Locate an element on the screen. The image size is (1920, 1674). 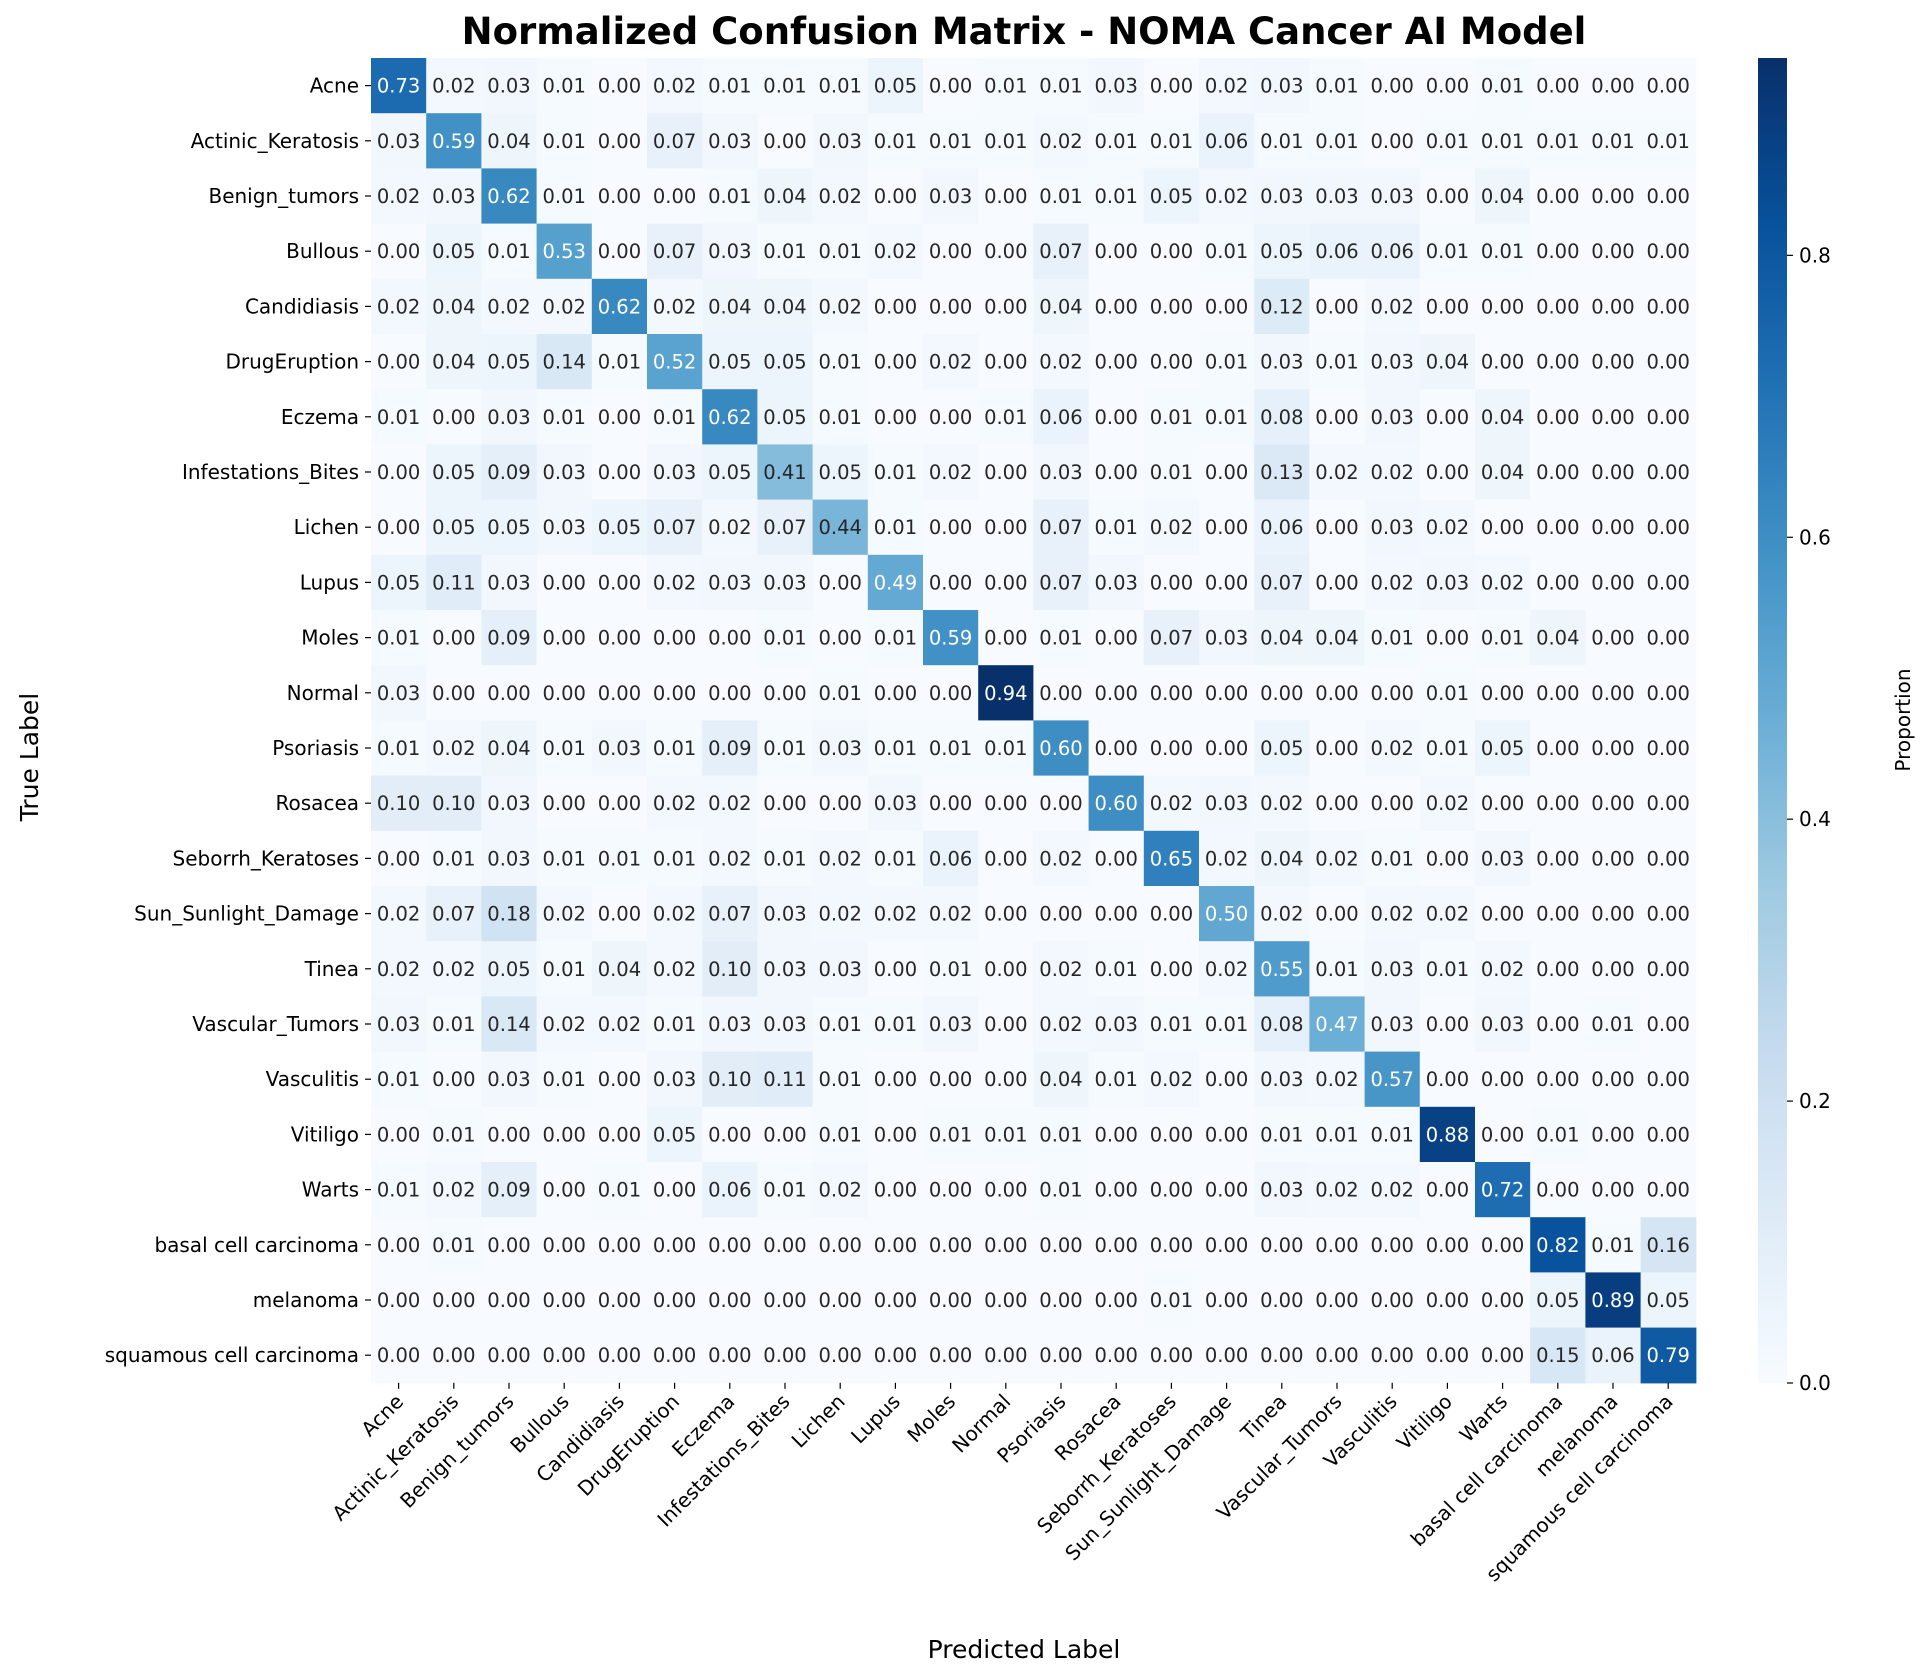
y-tick-label: Tinea is located at coordinates (331, 969).